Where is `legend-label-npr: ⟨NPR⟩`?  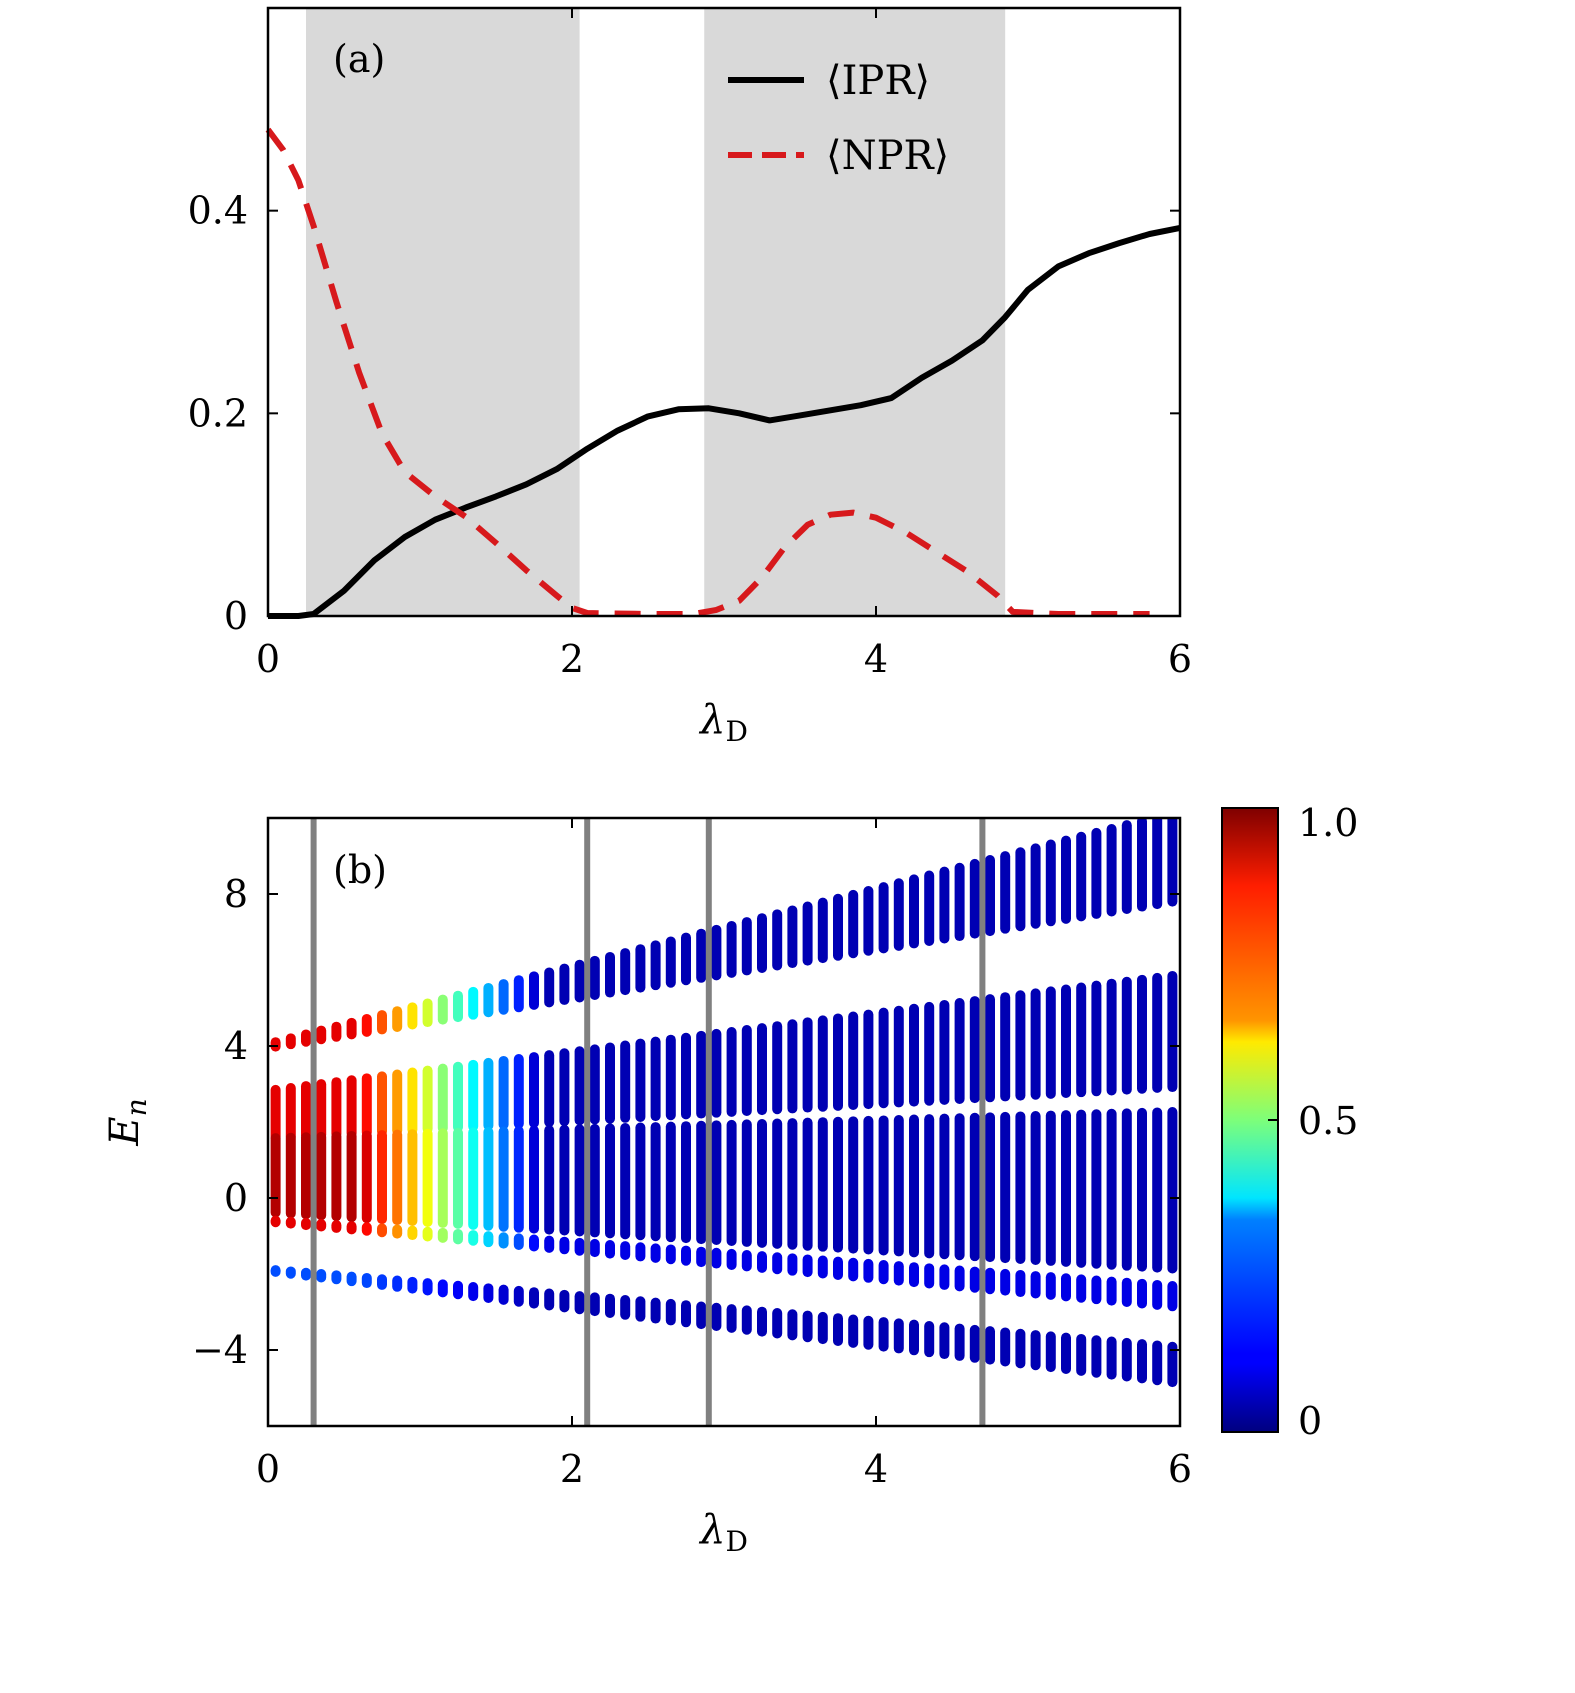
legend-label-npr: ⟨NPR⟩ is located at coordinates (887, 156).